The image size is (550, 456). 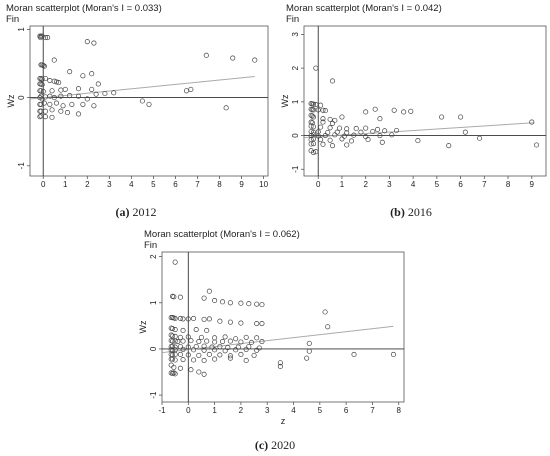 What do you see at coordinates (419, 212) in the screenshot?
I see `caption-year: 2016` at bounding box center [419, 212].